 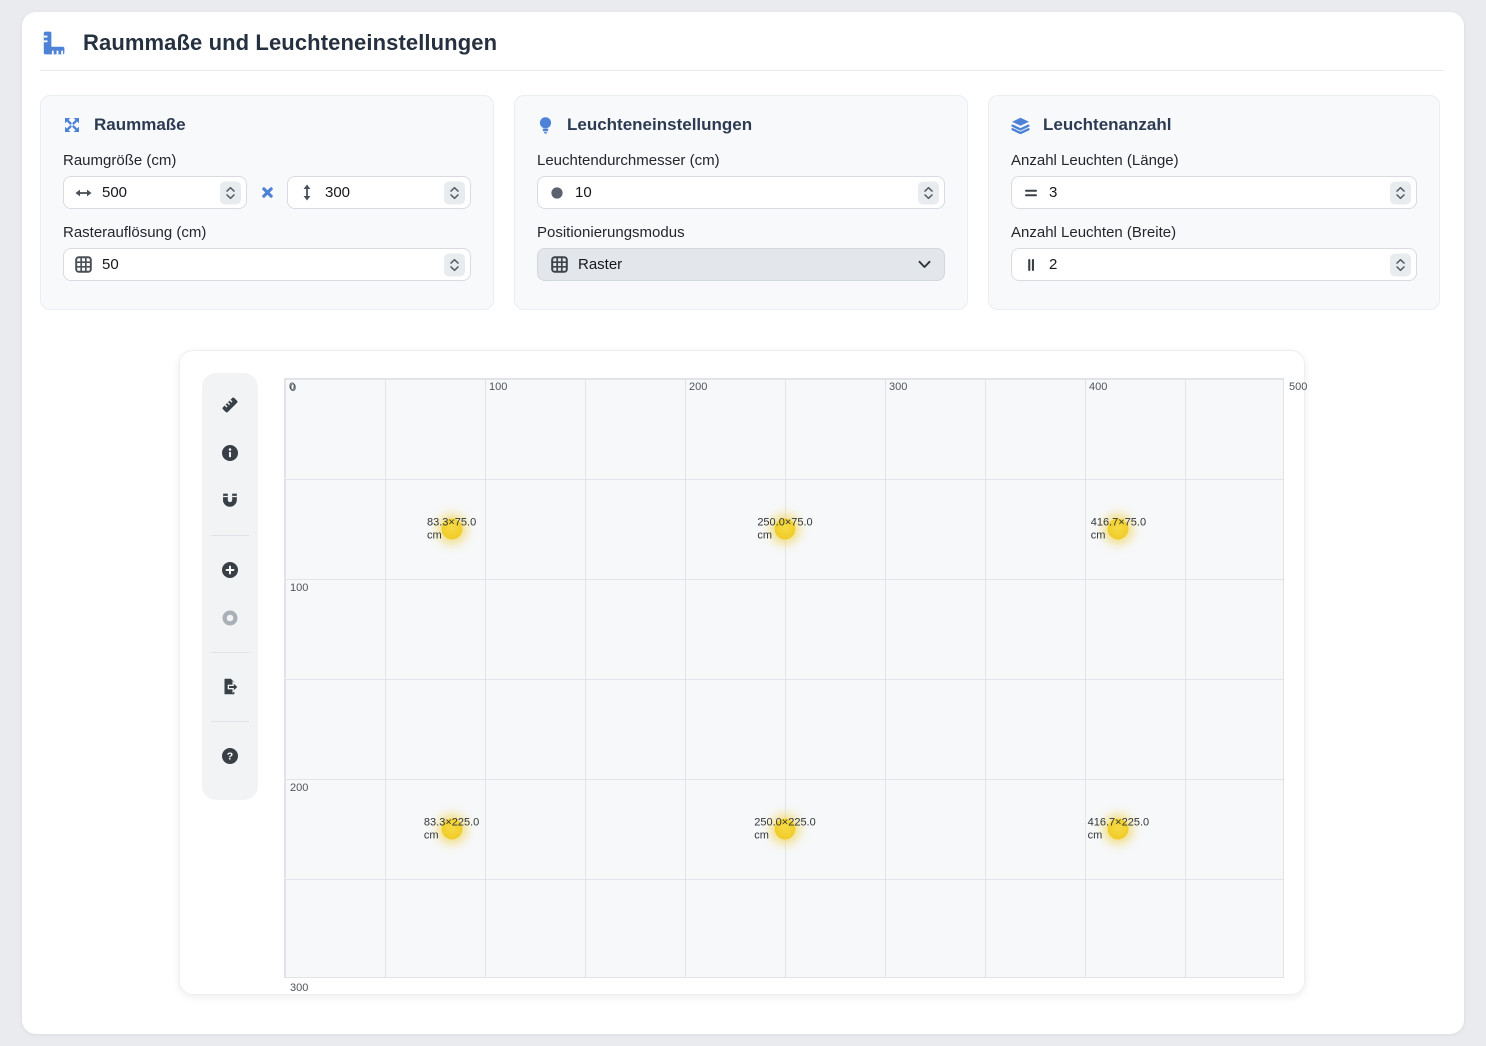 I want to click on magnet-button, so click(x=230, y=501).